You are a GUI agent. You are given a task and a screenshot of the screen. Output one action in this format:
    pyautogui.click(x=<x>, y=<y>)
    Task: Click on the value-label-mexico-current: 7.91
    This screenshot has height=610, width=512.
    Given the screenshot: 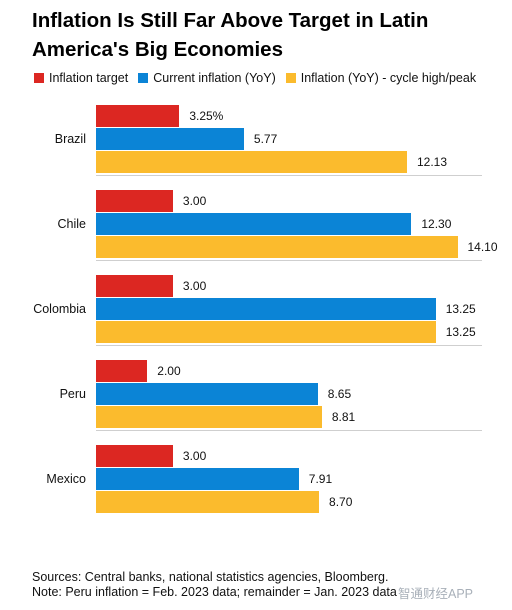 What is the action you would take?
    pyautogui.click(x=320, y=479)
    